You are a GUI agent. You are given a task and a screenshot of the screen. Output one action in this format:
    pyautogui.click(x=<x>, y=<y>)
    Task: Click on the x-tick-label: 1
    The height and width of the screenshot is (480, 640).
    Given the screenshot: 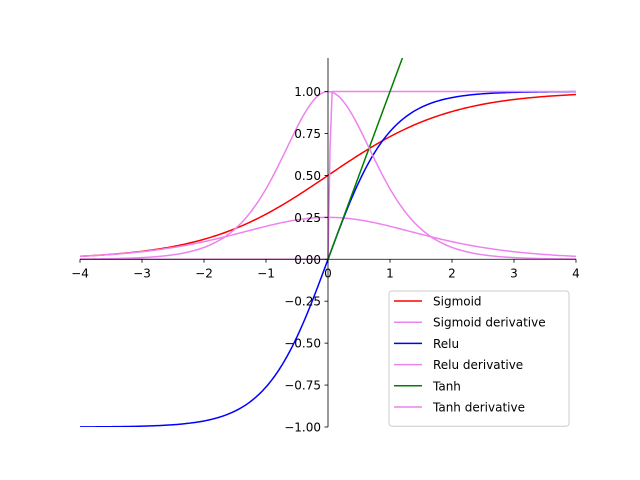 What is the action you would take?
    pyautogui.click(x=390, y=273)
    